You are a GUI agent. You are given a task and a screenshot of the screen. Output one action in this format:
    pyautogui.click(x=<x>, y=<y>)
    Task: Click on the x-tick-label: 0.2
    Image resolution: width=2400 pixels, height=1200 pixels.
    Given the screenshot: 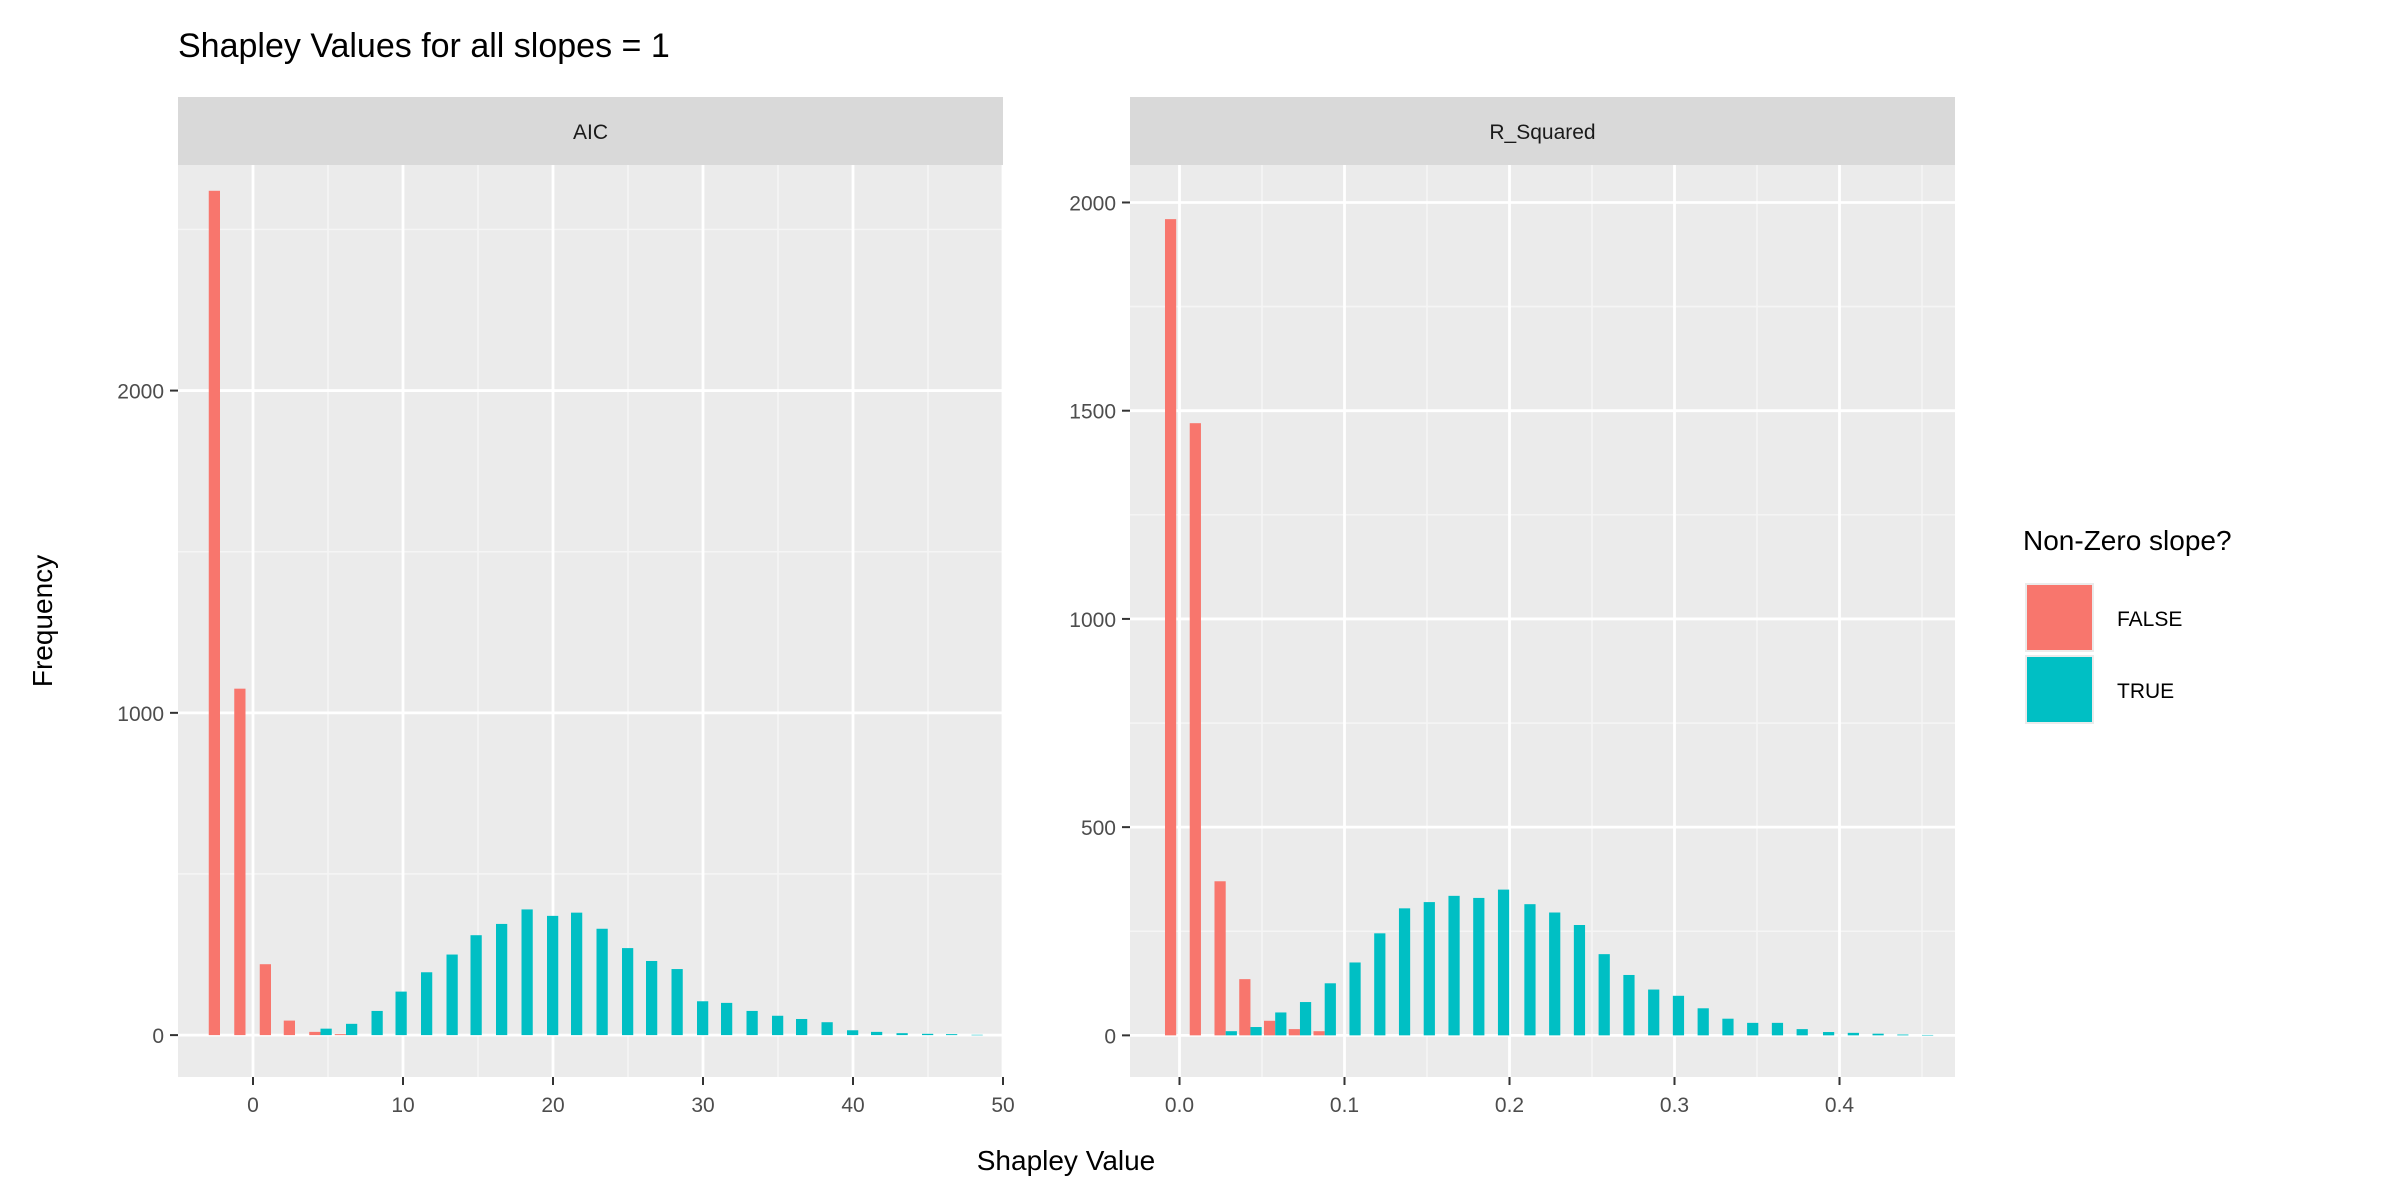 What is the action you would take?
    pyautogui.click(x=1509, y=1105)
    